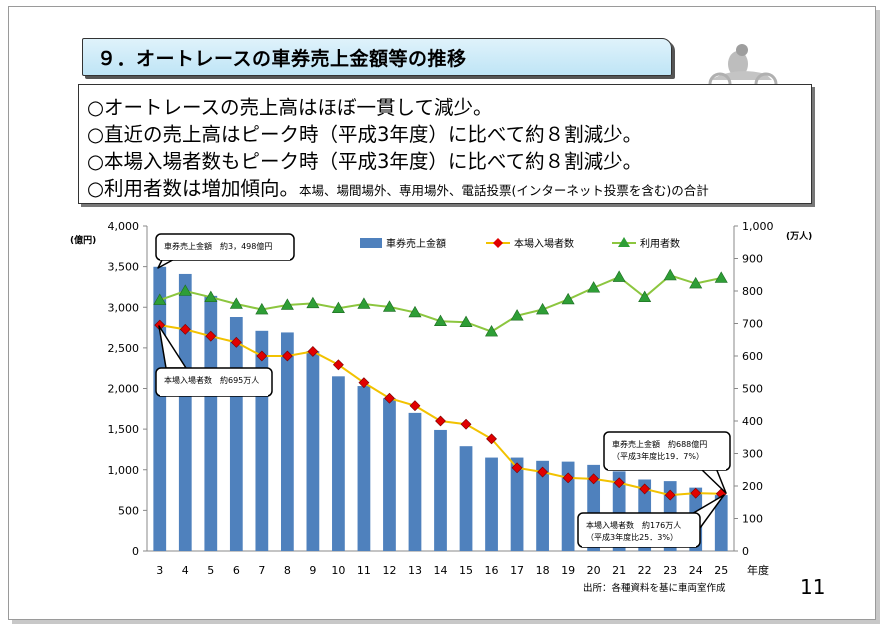 This screenshot has height=628, width=887. What do you see at coordinates (645, 570) in the screenshot?
I see `x-tick-label: 22` at bounding box center [645, 570].